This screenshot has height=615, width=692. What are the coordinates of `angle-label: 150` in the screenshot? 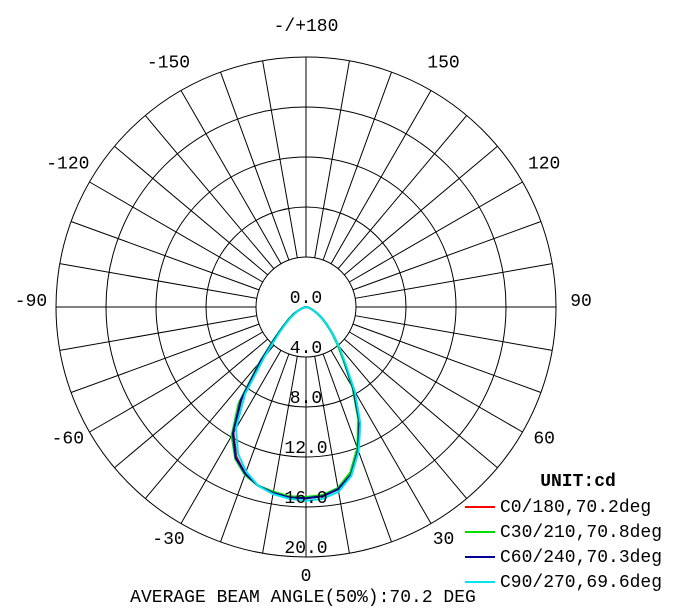 It's located at (443, 64).